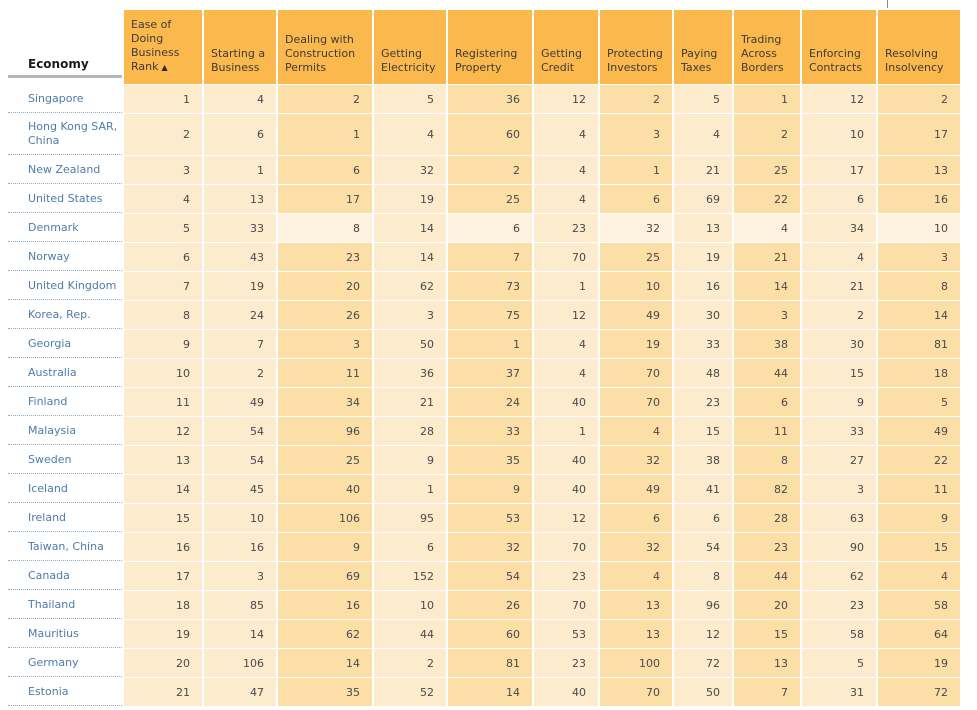  Describe the element at coordinates (65, 47) in the screenshot. I see `economy-column-header: Economy` at that location.